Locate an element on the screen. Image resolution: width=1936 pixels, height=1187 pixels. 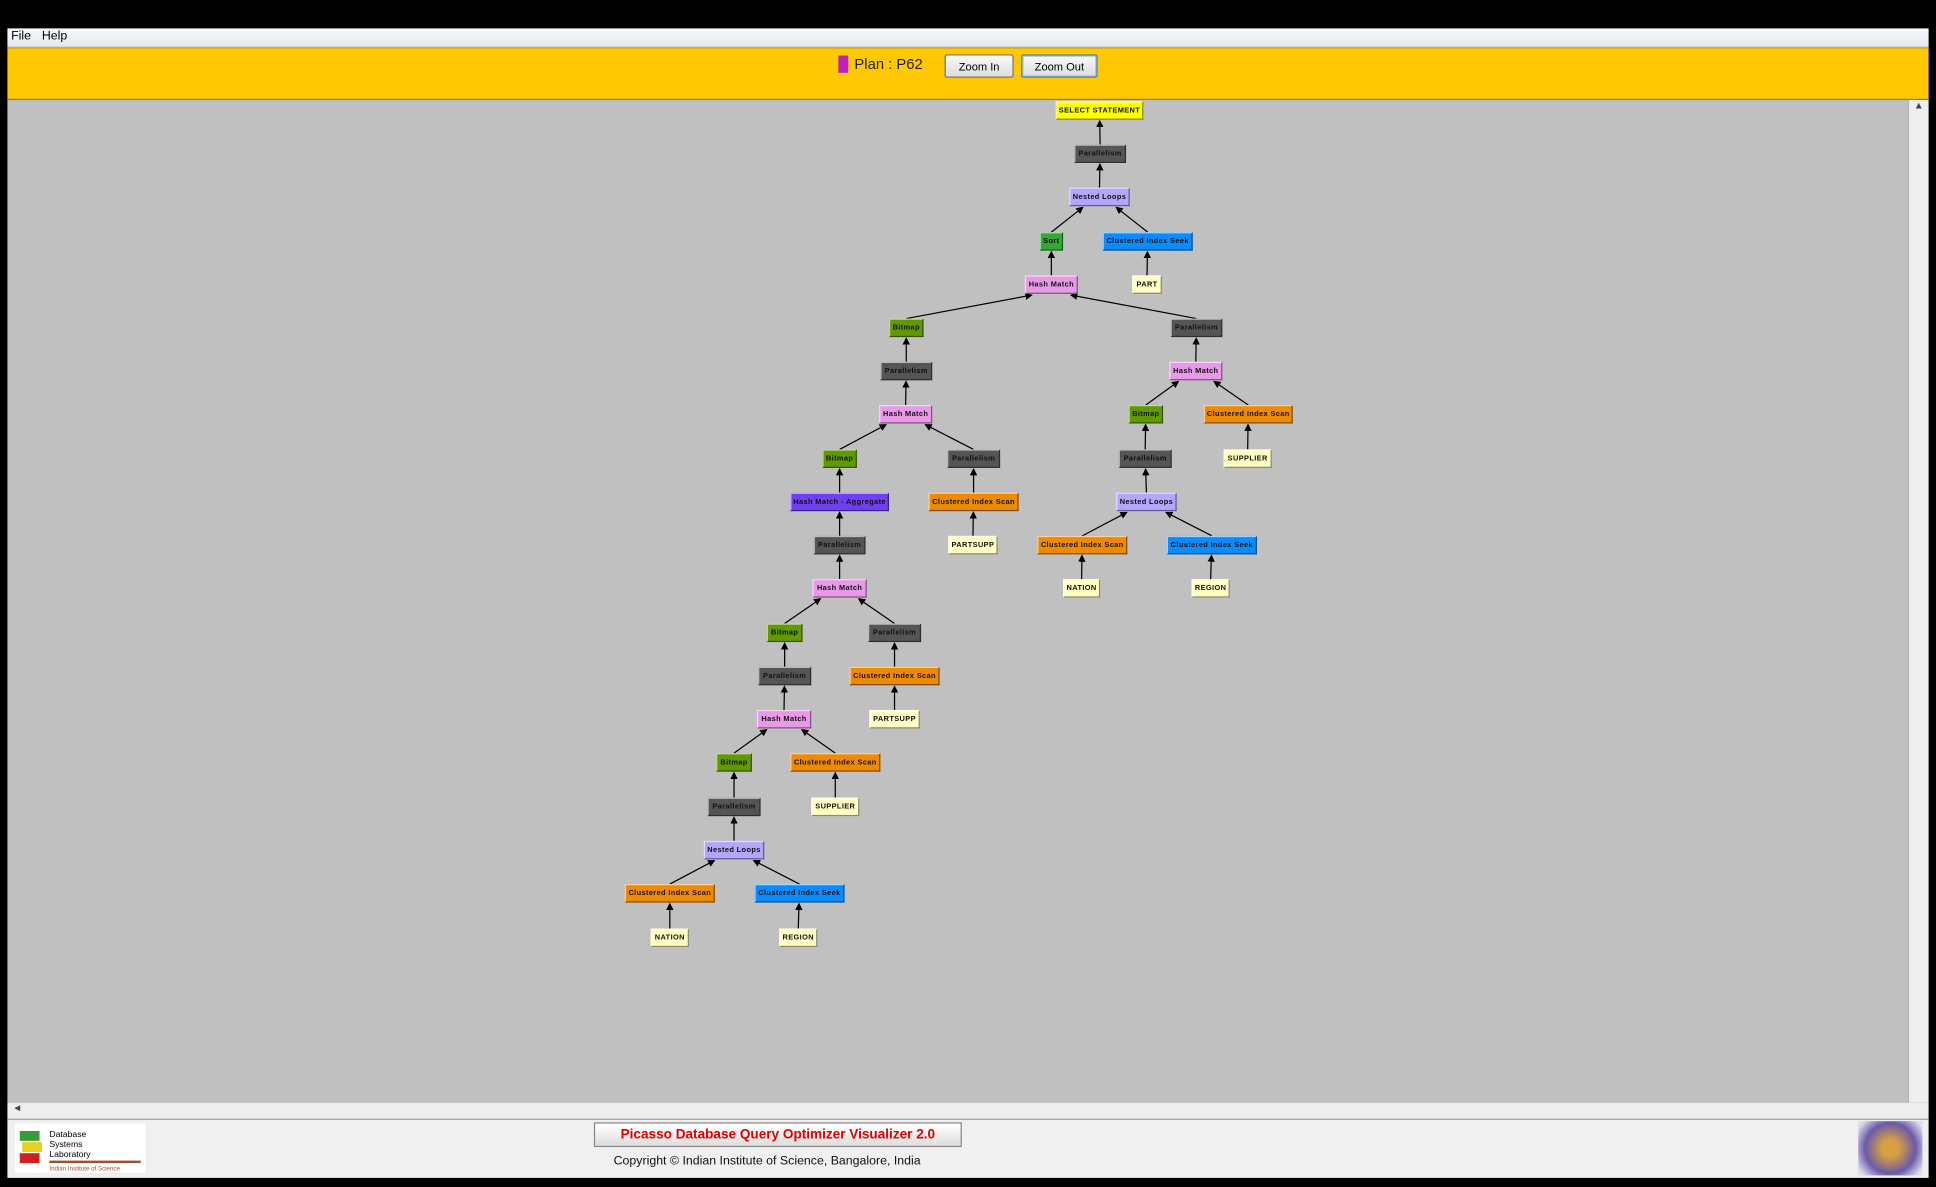
horizontal-scrollbar: ◄ is located at coordinates (967, 1111).